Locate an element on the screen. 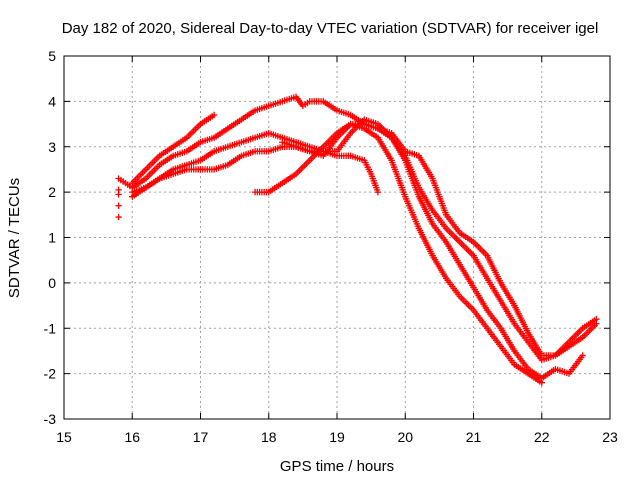 This screenshot has width=640, height=480. y-tick-label: -1 is located at coordinates (50, 328).